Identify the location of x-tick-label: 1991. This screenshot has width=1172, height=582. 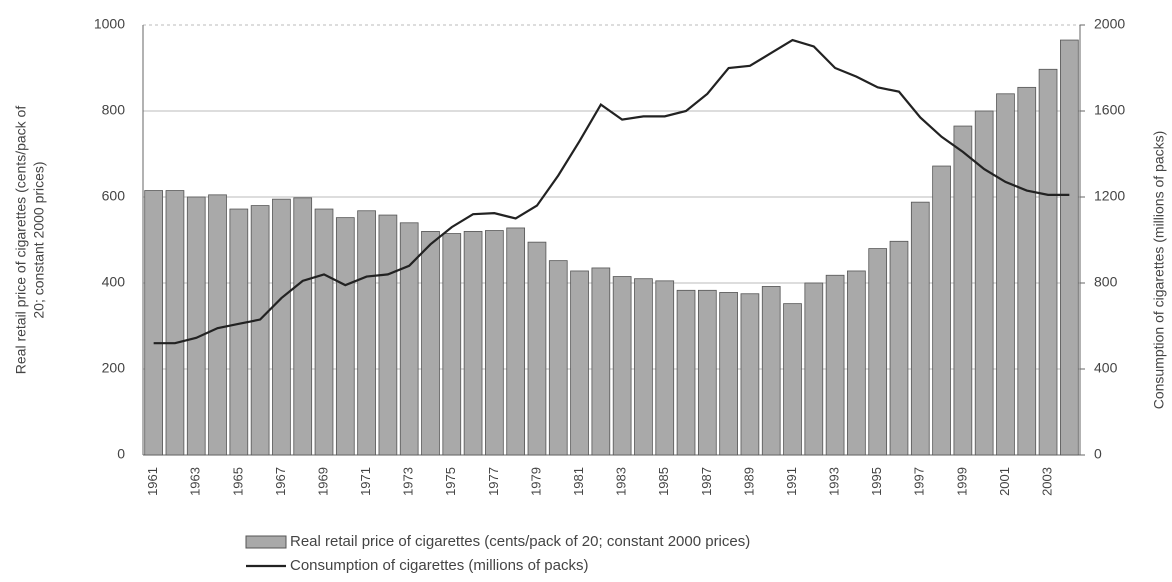
(791, 481).